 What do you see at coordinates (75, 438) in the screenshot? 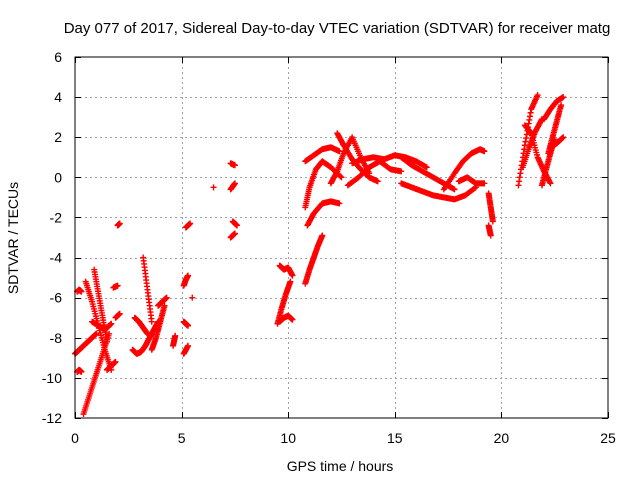
I see `x-tick-label: 0` at bounding box center [75, 438].